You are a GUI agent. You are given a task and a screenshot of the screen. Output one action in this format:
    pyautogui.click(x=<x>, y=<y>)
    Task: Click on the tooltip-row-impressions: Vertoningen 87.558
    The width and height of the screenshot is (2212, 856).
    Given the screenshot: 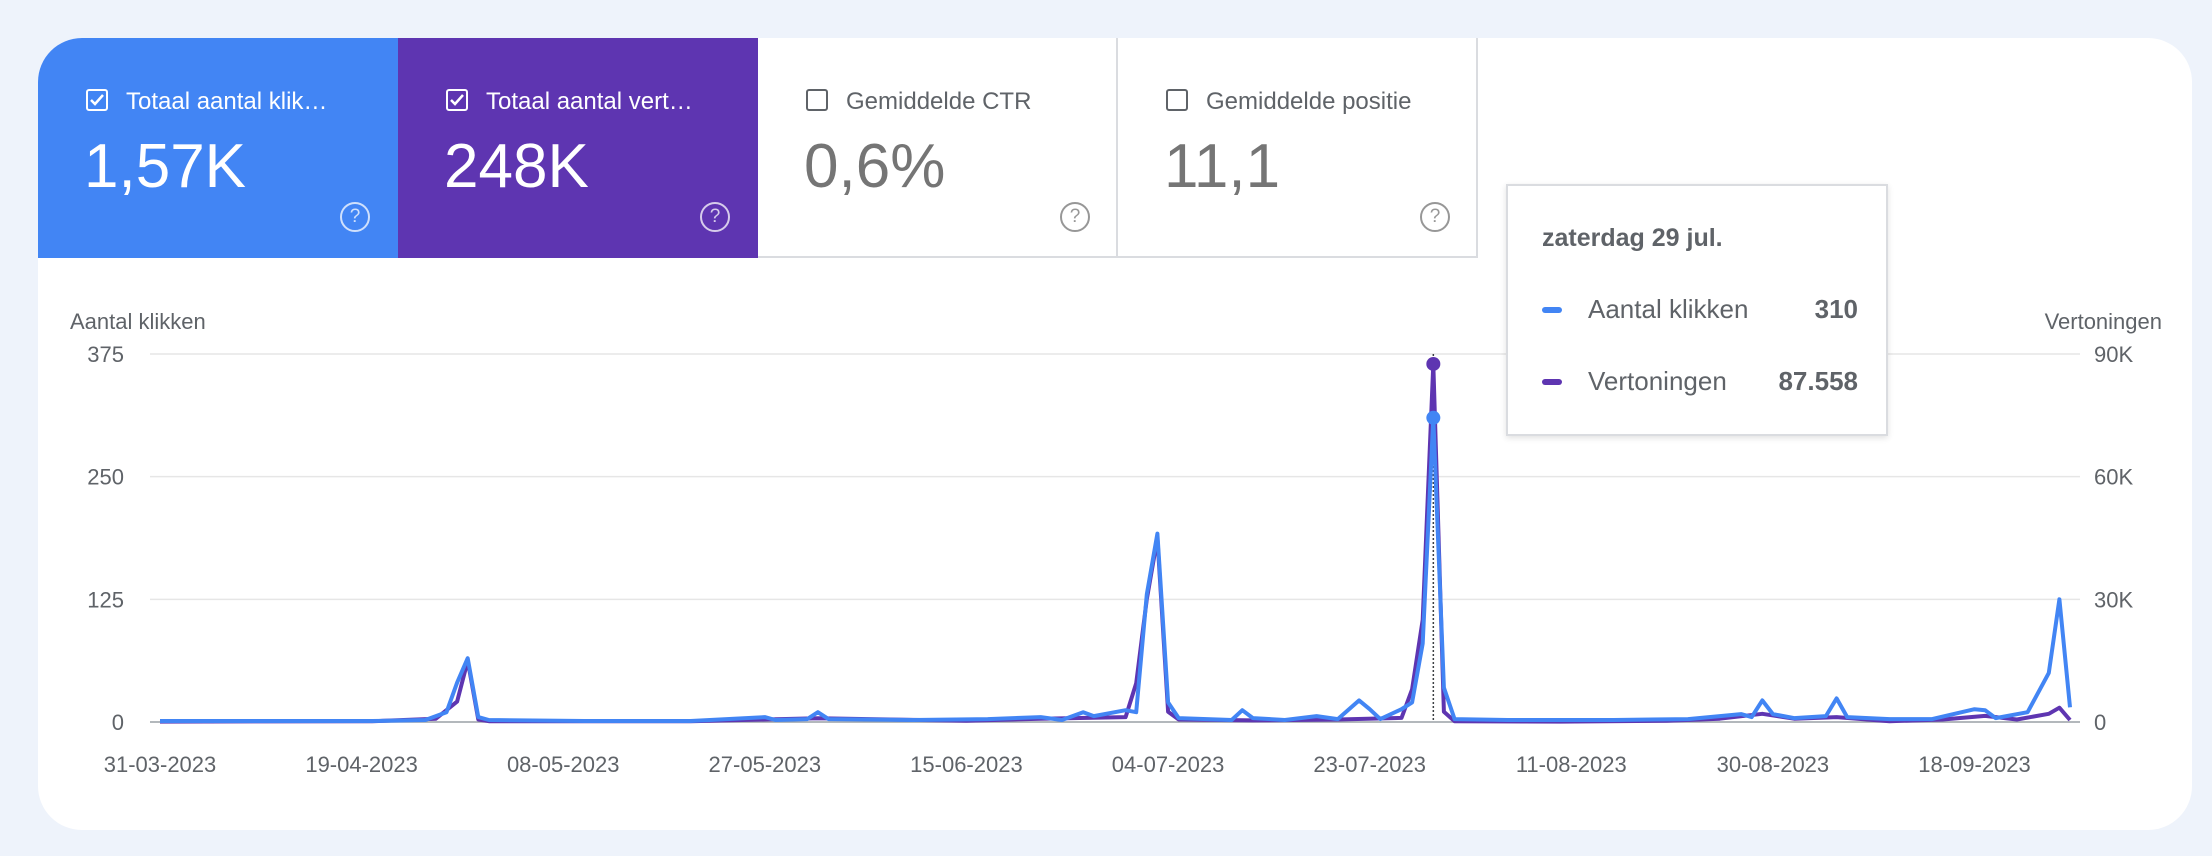 What is the action you would take?
    pyautogui.click(x=1700, y=382)
    